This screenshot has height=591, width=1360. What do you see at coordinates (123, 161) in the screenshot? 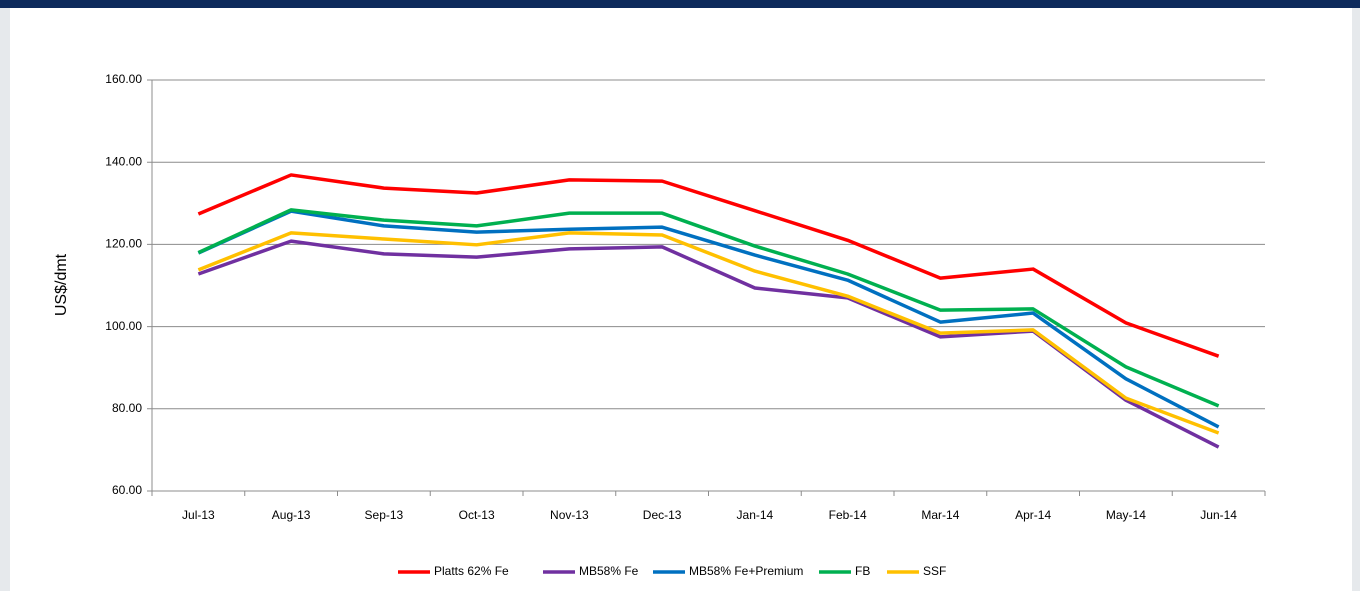
I see `y-tick-label: 140.00` at bounding box center [123, 161].